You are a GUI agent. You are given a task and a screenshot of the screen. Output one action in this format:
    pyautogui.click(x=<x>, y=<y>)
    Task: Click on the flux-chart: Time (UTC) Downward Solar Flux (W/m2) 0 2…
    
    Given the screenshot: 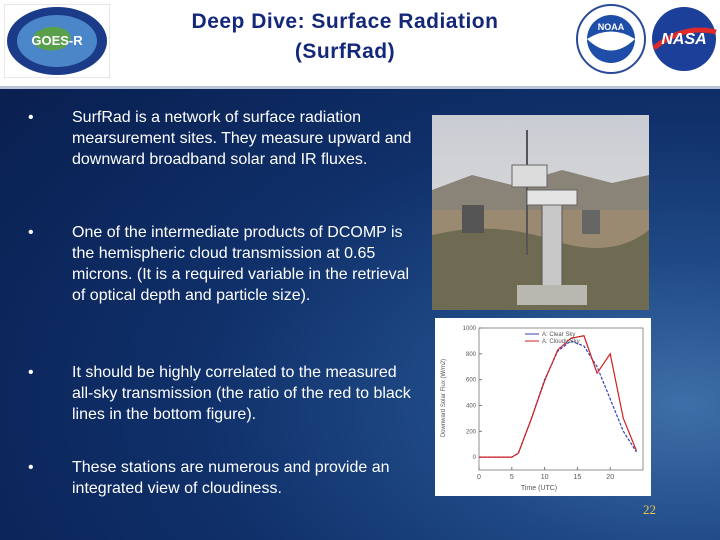 What is the action you would take?
    pyautogui.click(x=543, y=407)
    